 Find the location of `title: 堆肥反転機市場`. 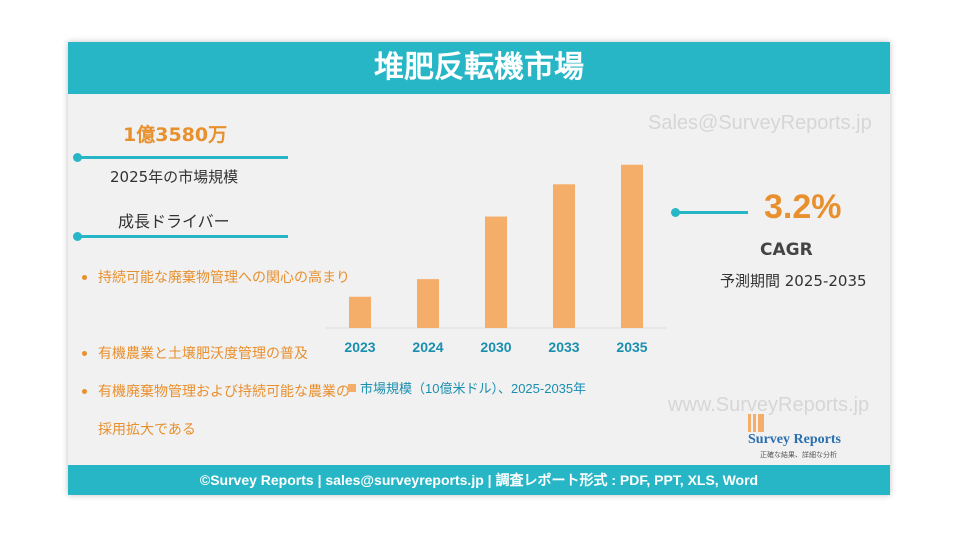

title: 堆肥反転機市場 is located at coordinates (479, 68).